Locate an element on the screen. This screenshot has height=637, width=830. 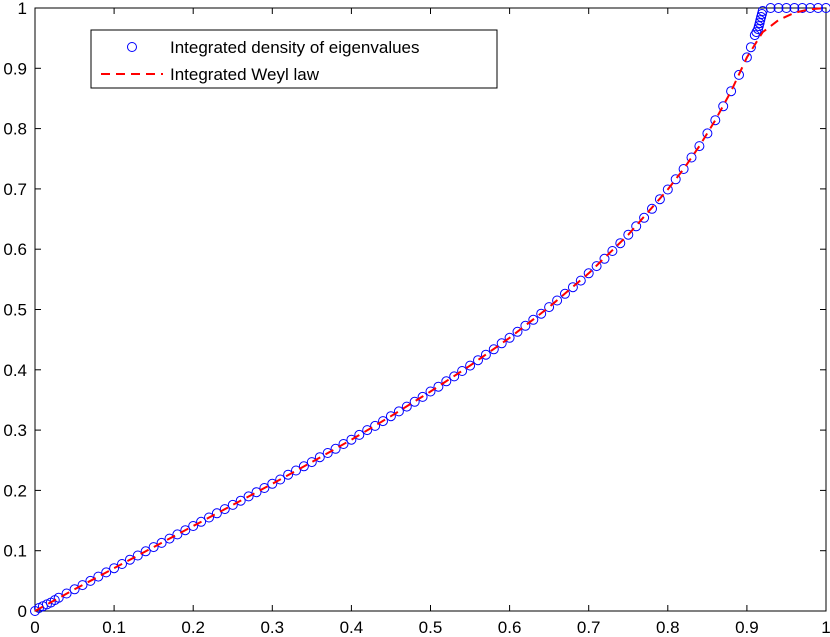
y-tick-label: 0.8 is located at coordinates (15, 129).